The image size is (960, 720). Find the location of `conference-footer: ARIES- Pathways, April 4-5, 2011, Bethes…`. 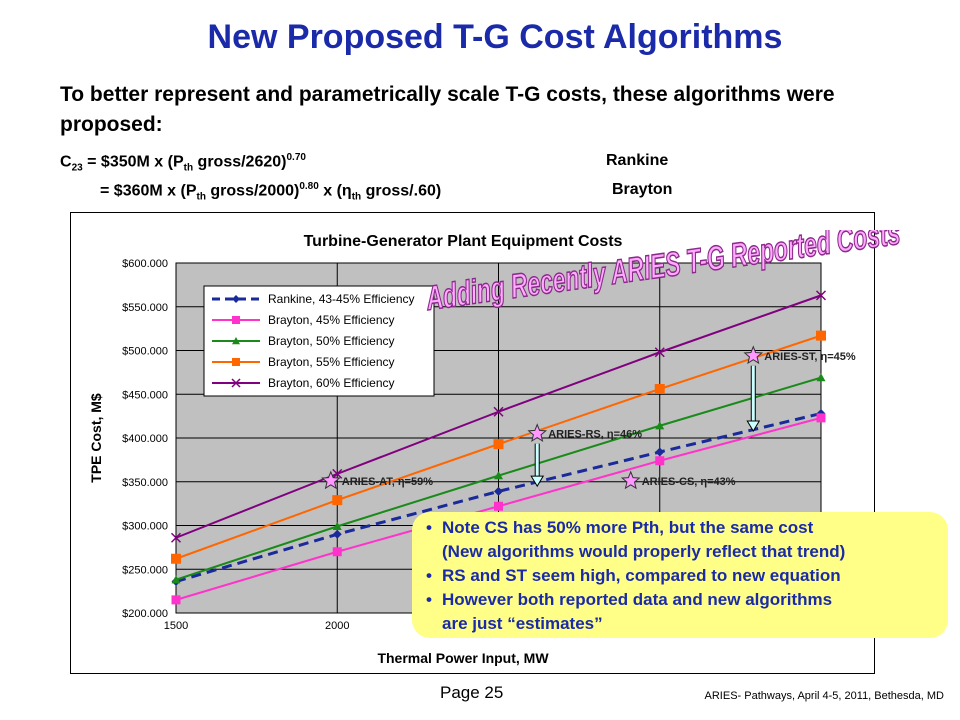

conference-footer: ARIES- Pathways, April 4-5, 2011, Bethes… is located at coordinates (824, 696).